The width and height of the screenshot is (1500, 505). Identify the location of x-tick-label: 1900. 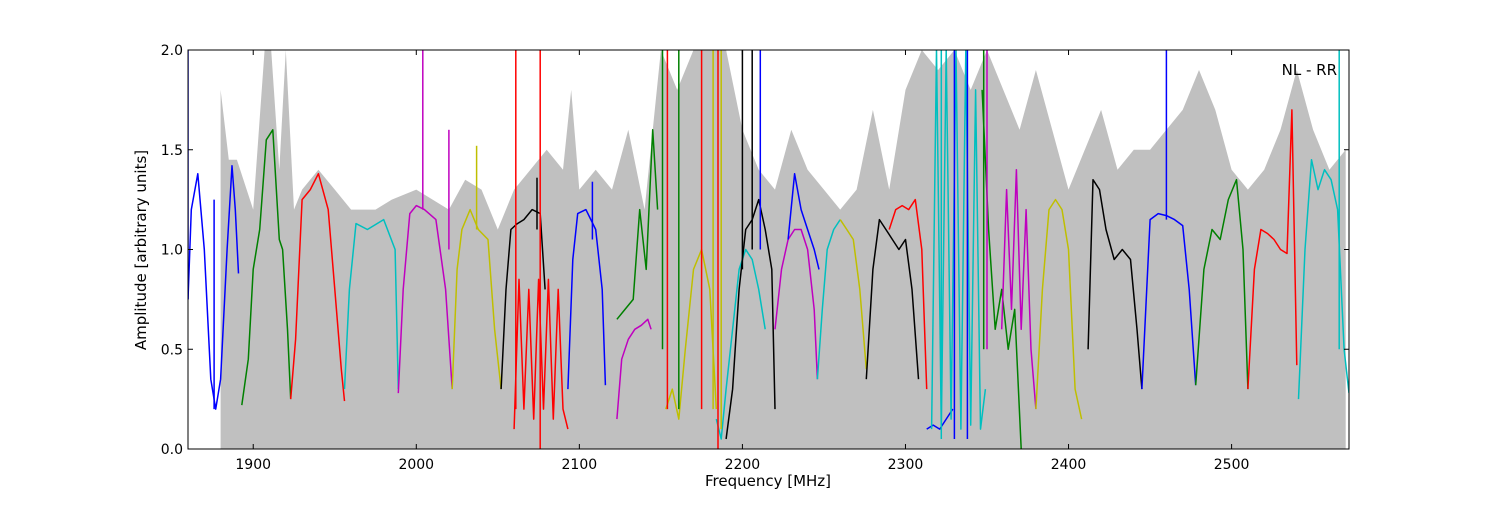
(253, 465).